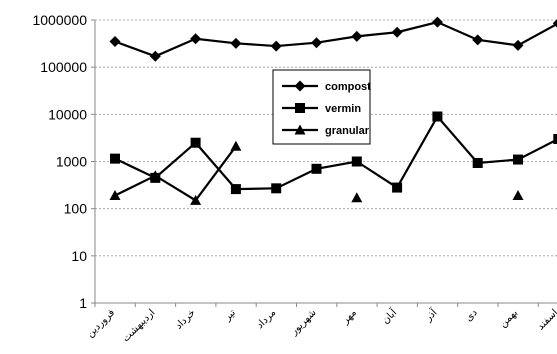 The image size is (557, 354). I want to click on x-tick-label: مهر, so click(348, 316).